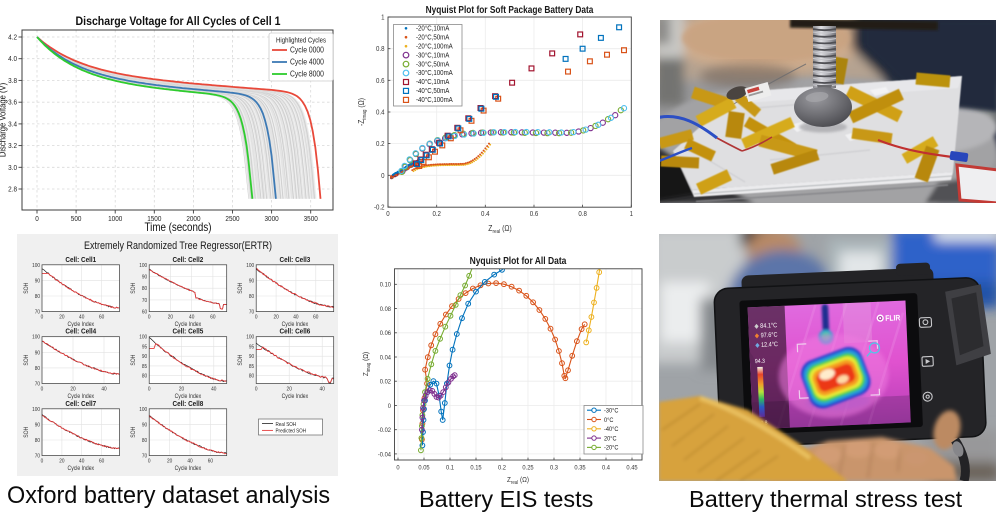  What do you see at coordinates (286, 424) in the screenshot?
I see `svg-text: Real SOH` at bounding box center [286, 424].